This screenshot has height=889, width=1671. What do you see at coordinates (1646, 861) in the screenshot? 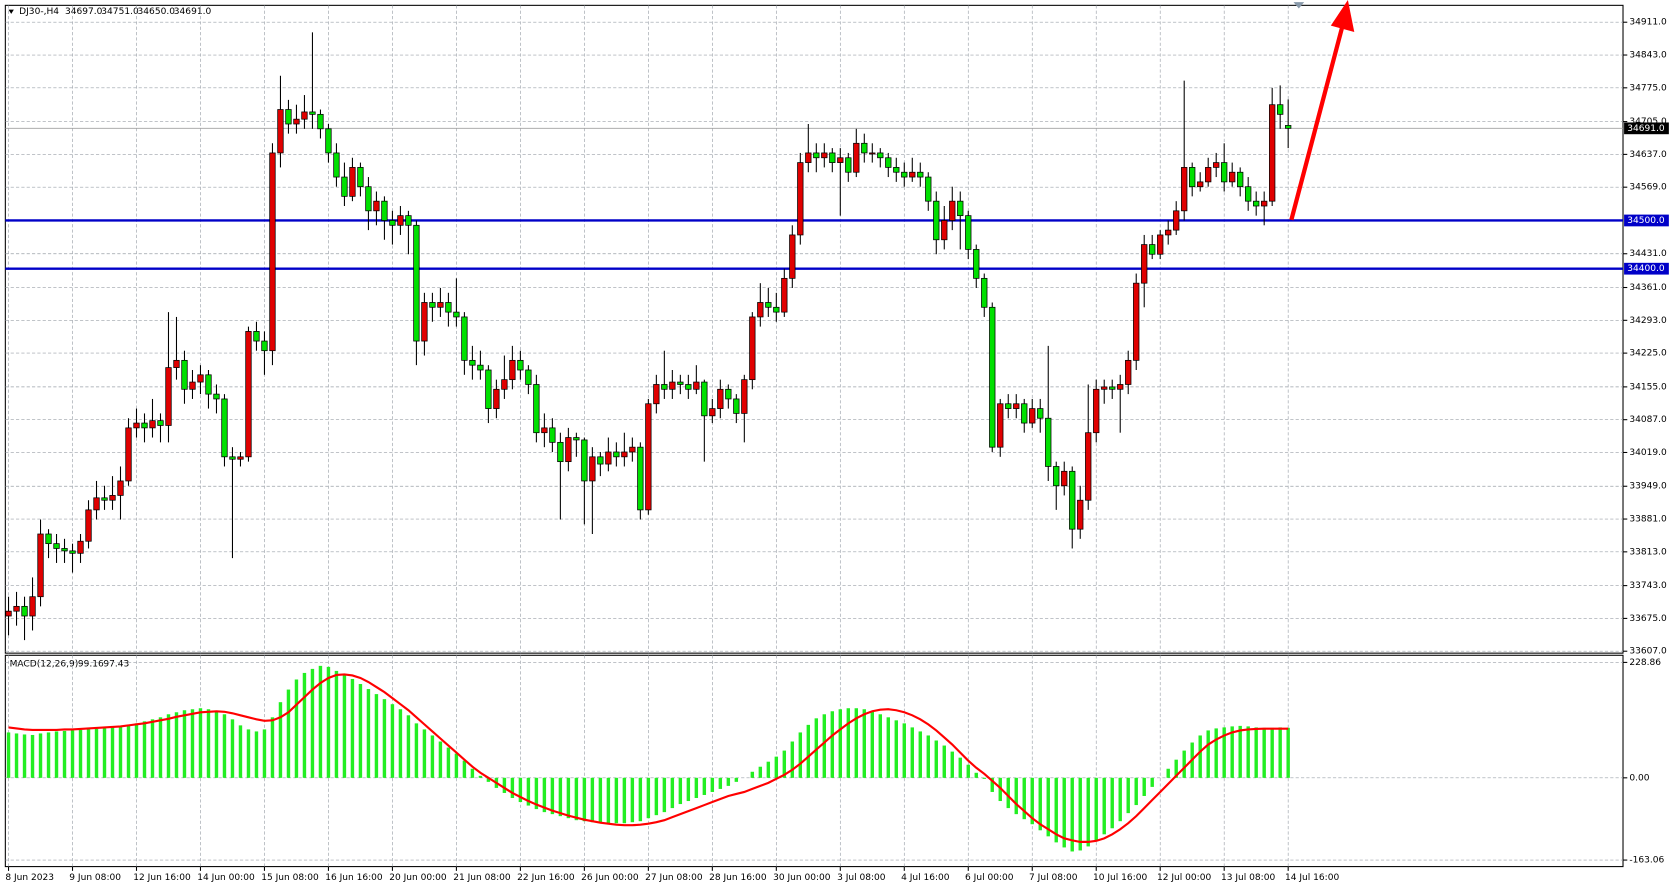
I see `y-tick-label: -163.06` at bounding box center [1646, 861].